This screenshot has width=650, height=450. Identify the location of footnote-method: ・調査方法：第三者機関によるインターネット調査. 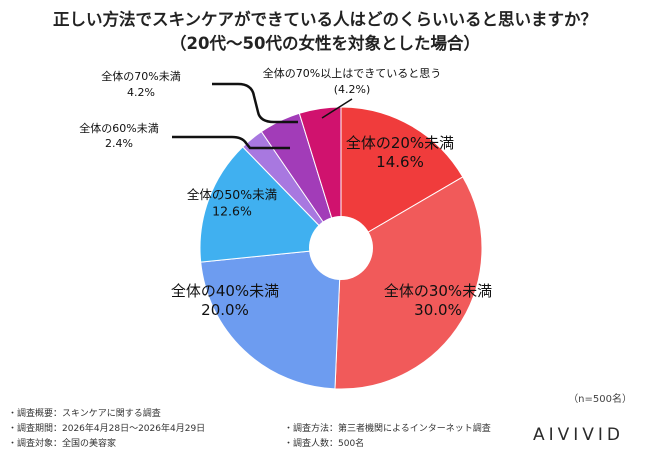
(387, 429).